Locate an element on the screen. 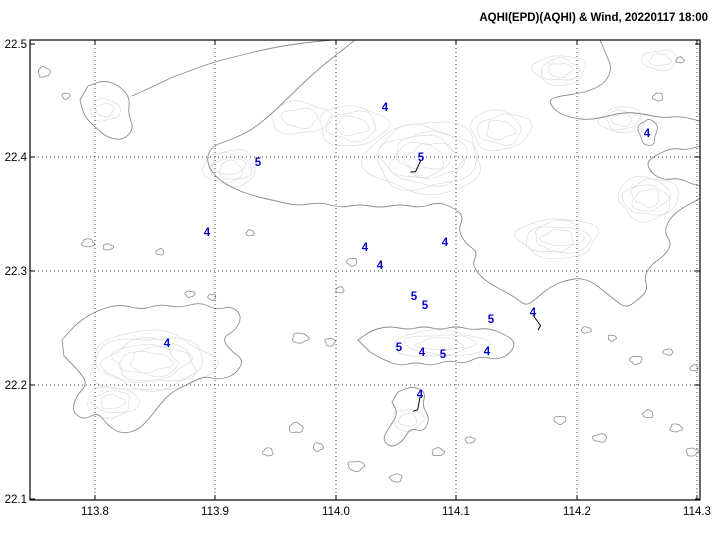  coastline-sai-kung-inlet is located at coordinates (673, 166).